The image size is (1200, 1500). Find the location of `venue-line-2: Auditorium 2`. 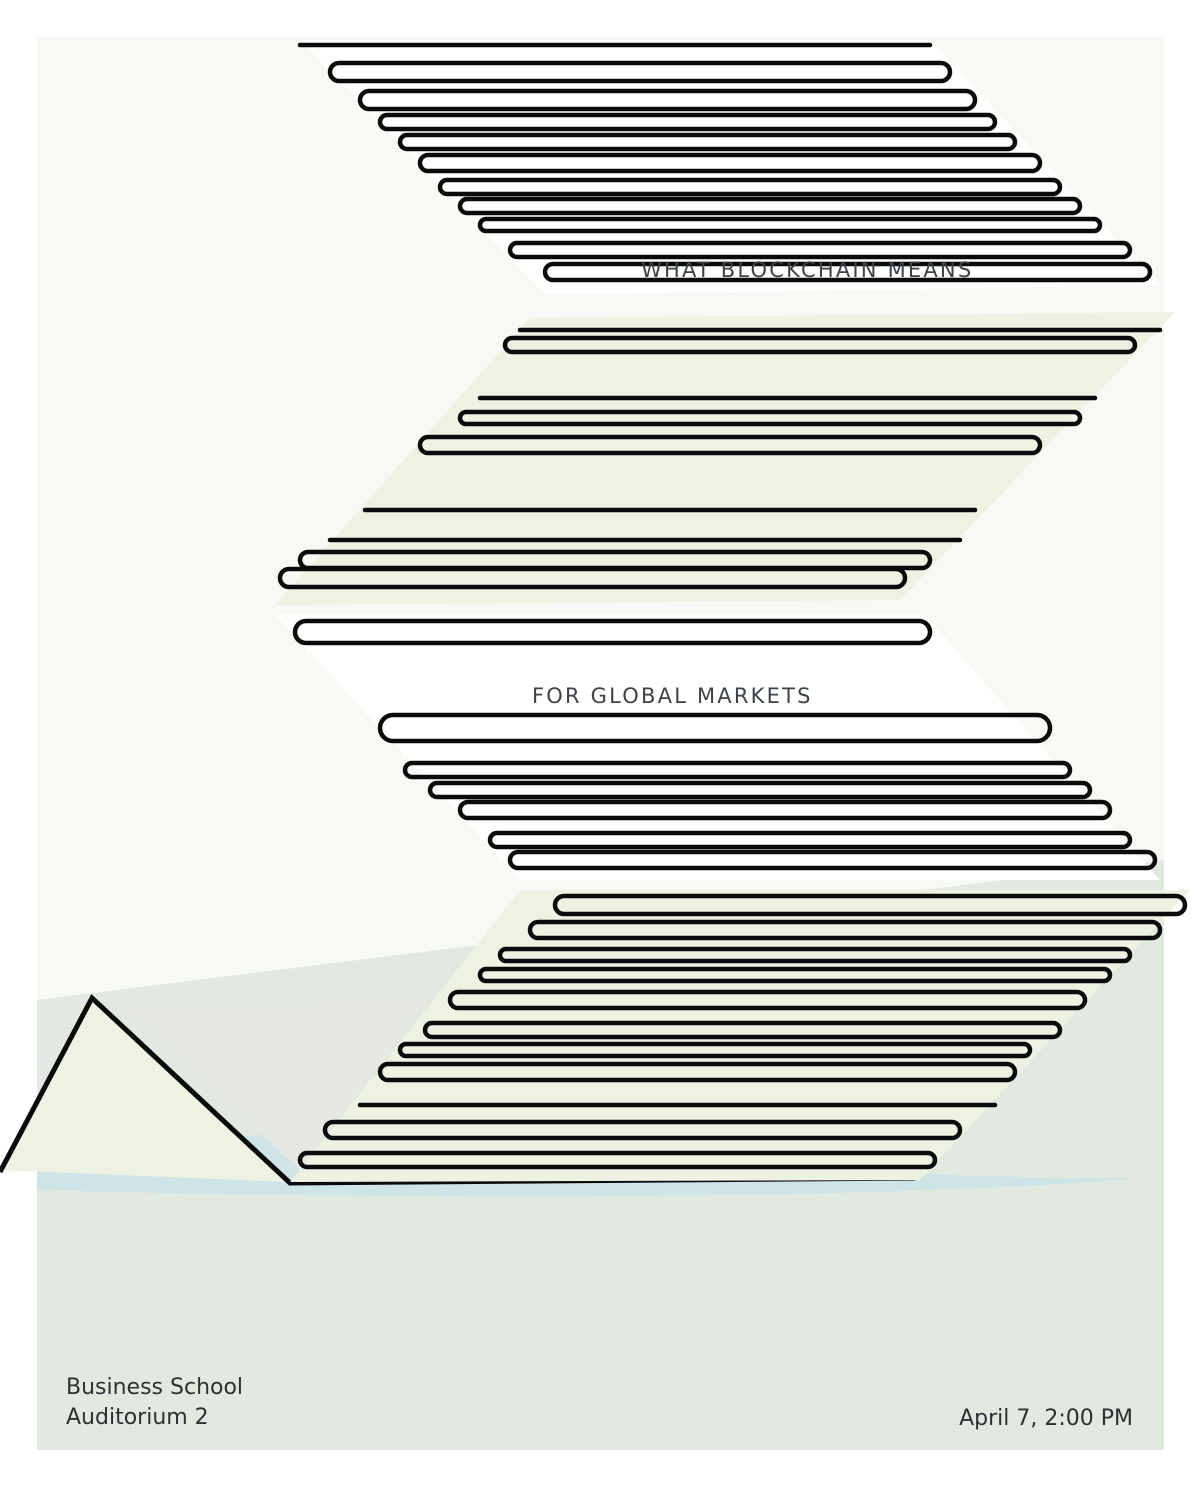

venue-line-2: Auditorium 2 is located at coordinates (137, 1417).